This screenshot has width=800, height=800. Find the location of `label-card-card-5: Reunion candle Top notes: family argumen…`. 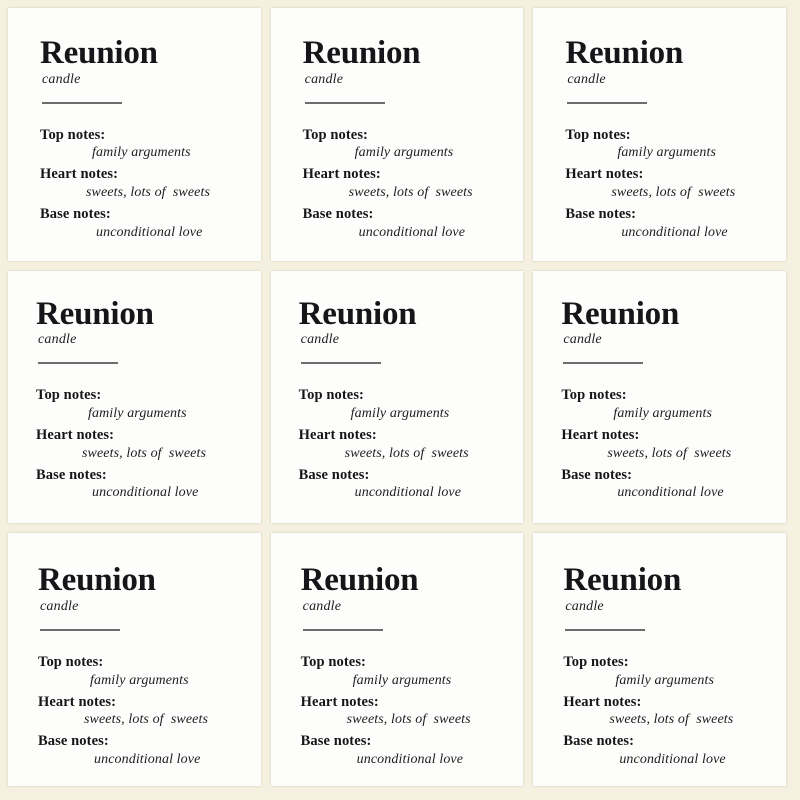

label-card-card-5: Reunion candle Top notes: family argumen… is located at coordinates (397, 397).